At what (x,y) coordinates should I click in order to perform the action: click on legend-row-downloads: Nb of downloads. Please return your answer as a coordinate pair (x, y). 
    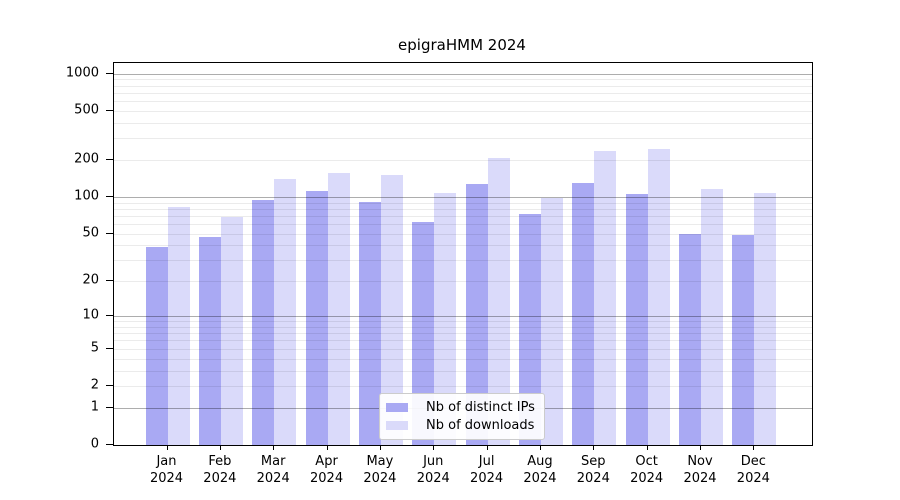
    Looking at the image, I should click on (462, 425).